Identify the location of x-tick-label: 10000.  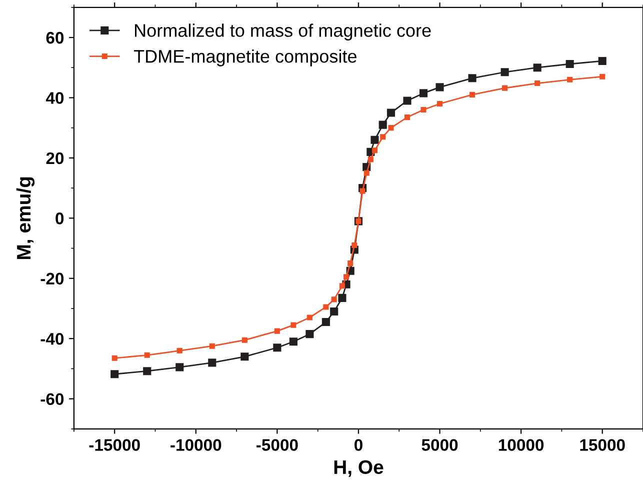
(521, 445).